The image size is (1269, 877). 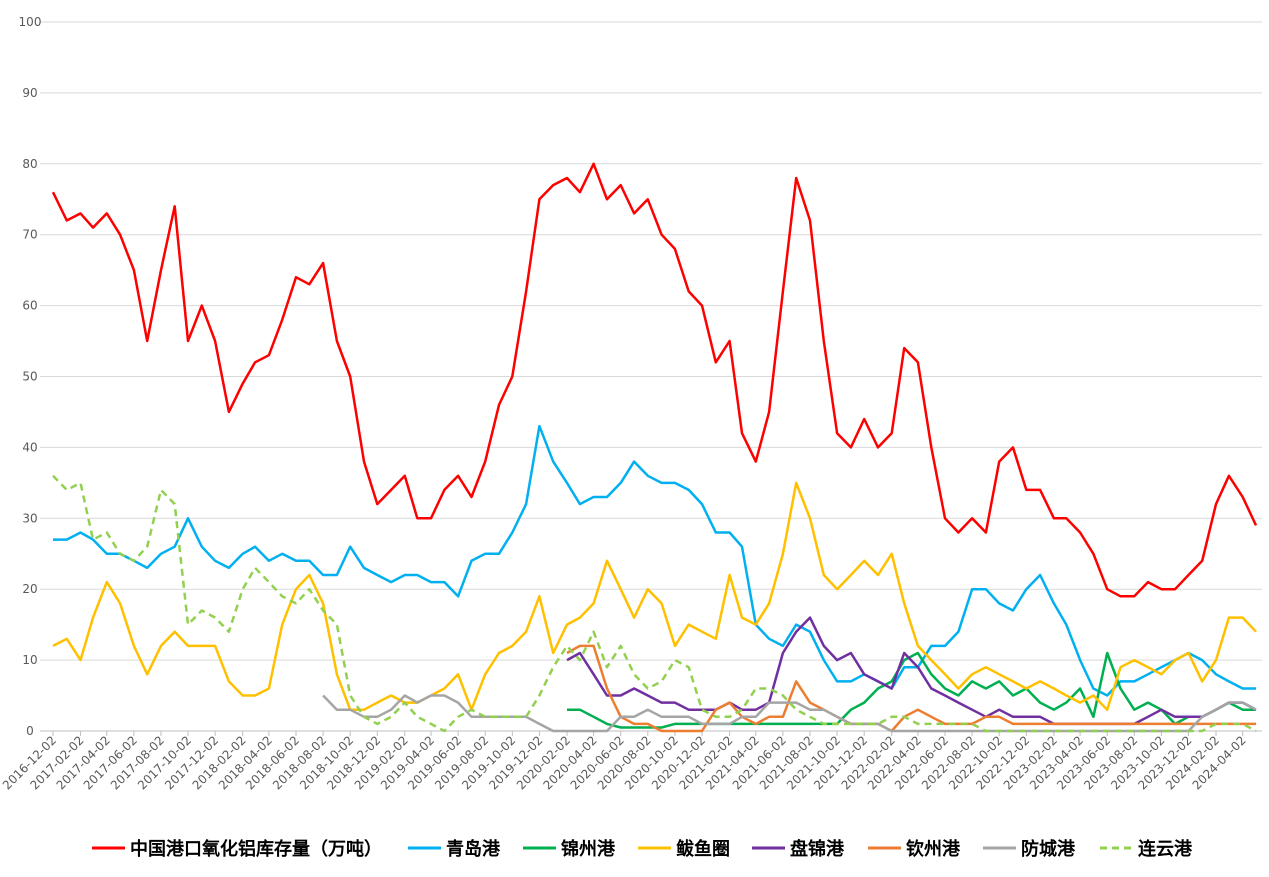 What do you see at coordinates (30, 731) in the screenshot?
I see `y-tick-label: 0` at bounding box center [30, 731].